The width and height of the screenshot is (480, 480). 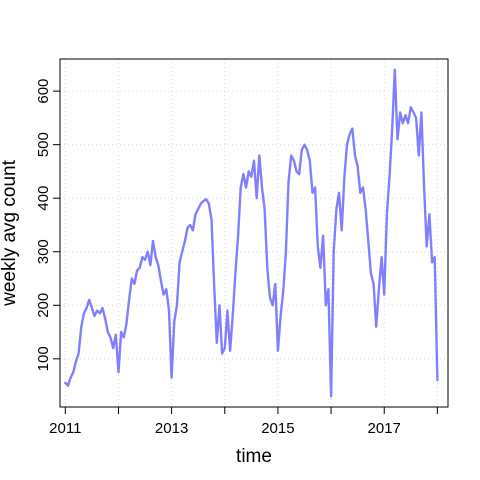 I want to click on x-tick-label: 2013, so click(x=171, y=428).